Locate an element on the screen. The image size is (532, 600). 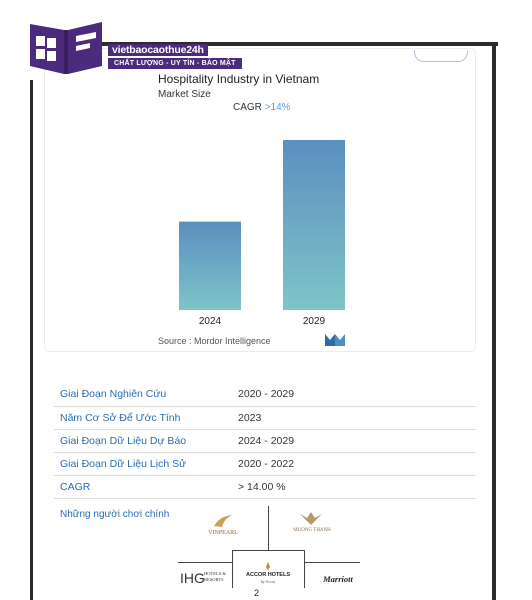
page-border-top is located at coordinates (269, 44).